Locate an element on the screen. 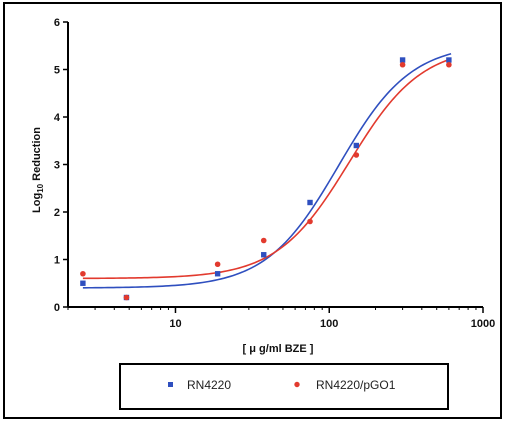 The image size is (507, 423). y-tick-label: 5 is located at coordinates (57, 71).